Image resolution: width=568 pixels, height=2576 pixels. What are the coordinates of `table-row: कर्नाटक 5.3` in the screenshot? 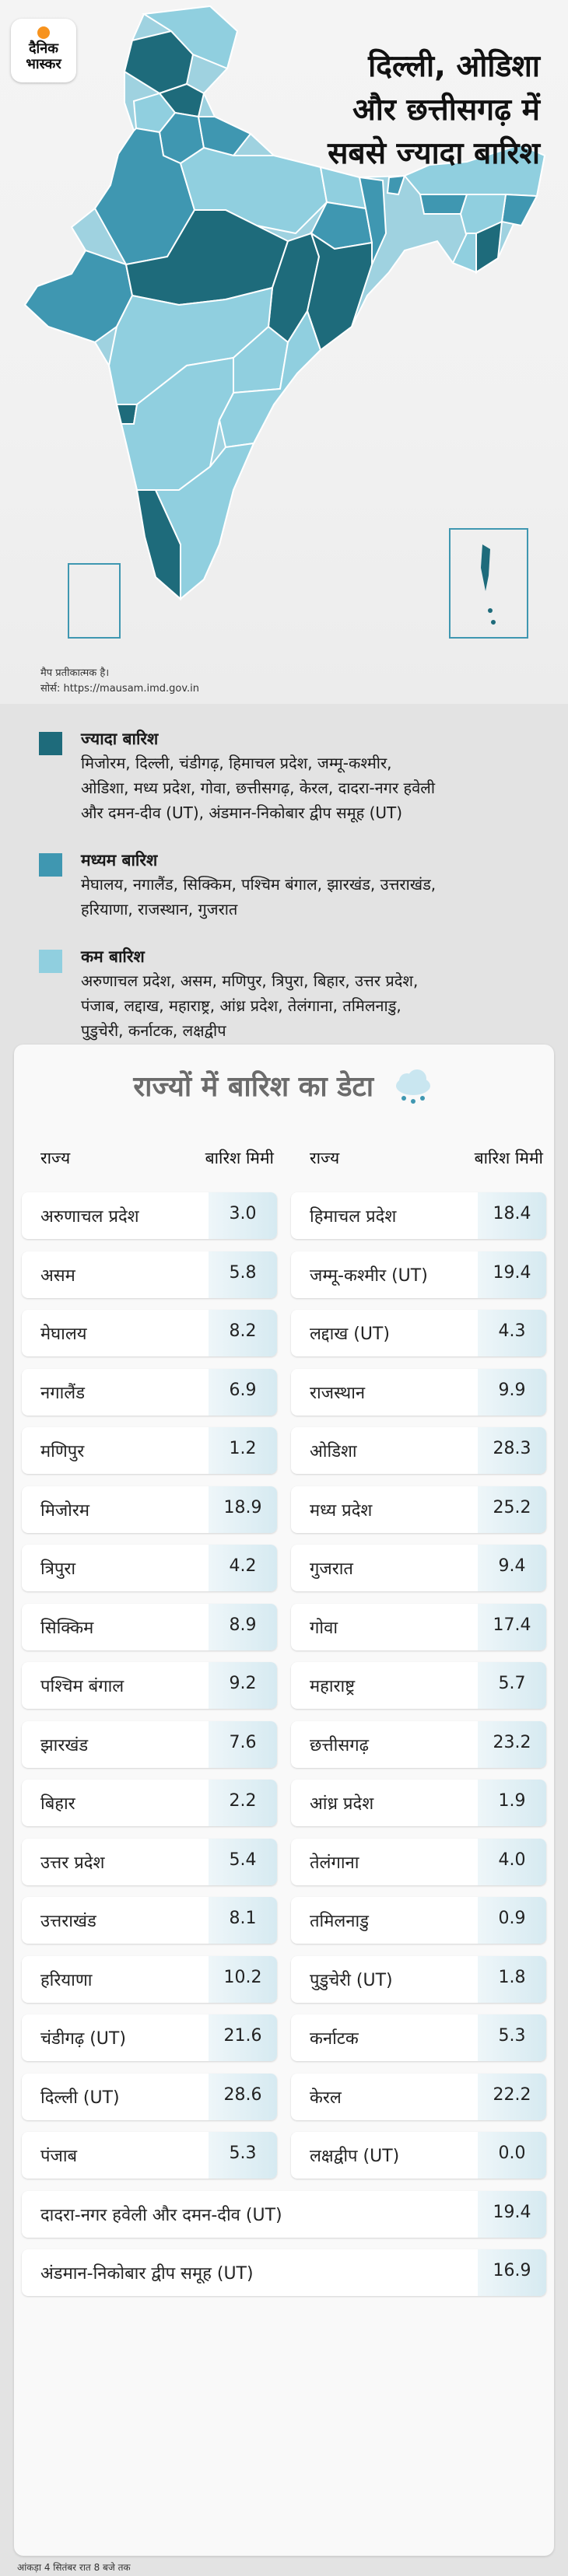 It's located at (418, 2038).